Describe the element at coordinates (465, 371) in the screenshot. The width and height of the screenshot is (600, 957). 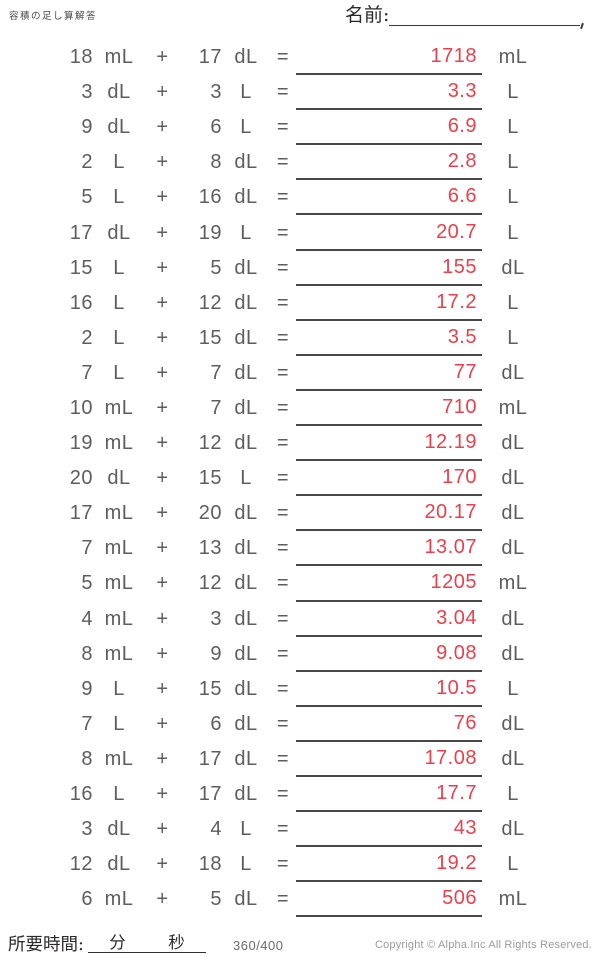
I see `answer-value: 77` at that location.